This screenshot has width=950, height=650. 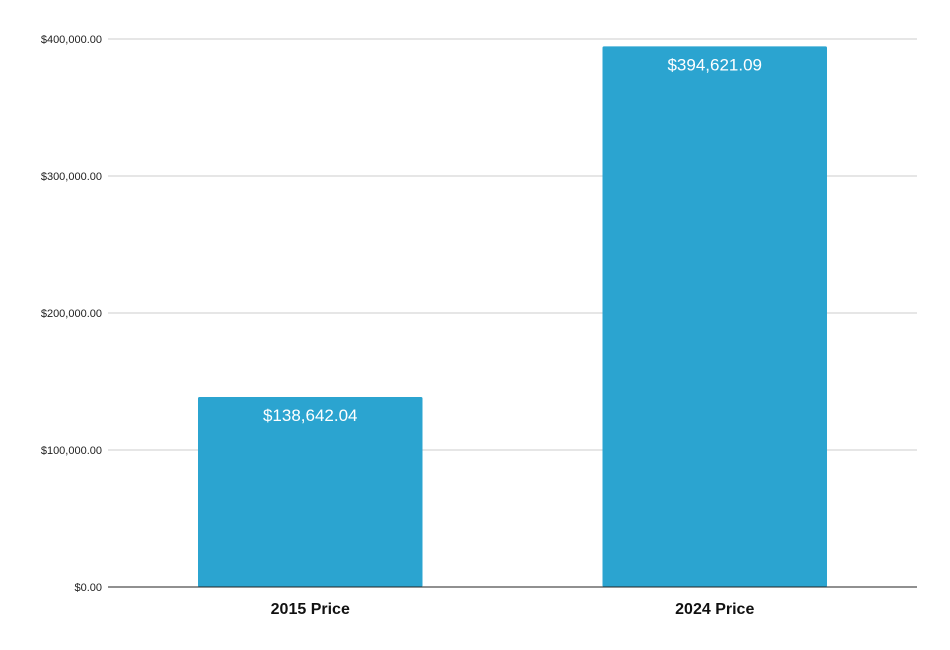 I want to click on x-axis-categories: 2015 Price 2024 Price, so click(x=513, y=609).